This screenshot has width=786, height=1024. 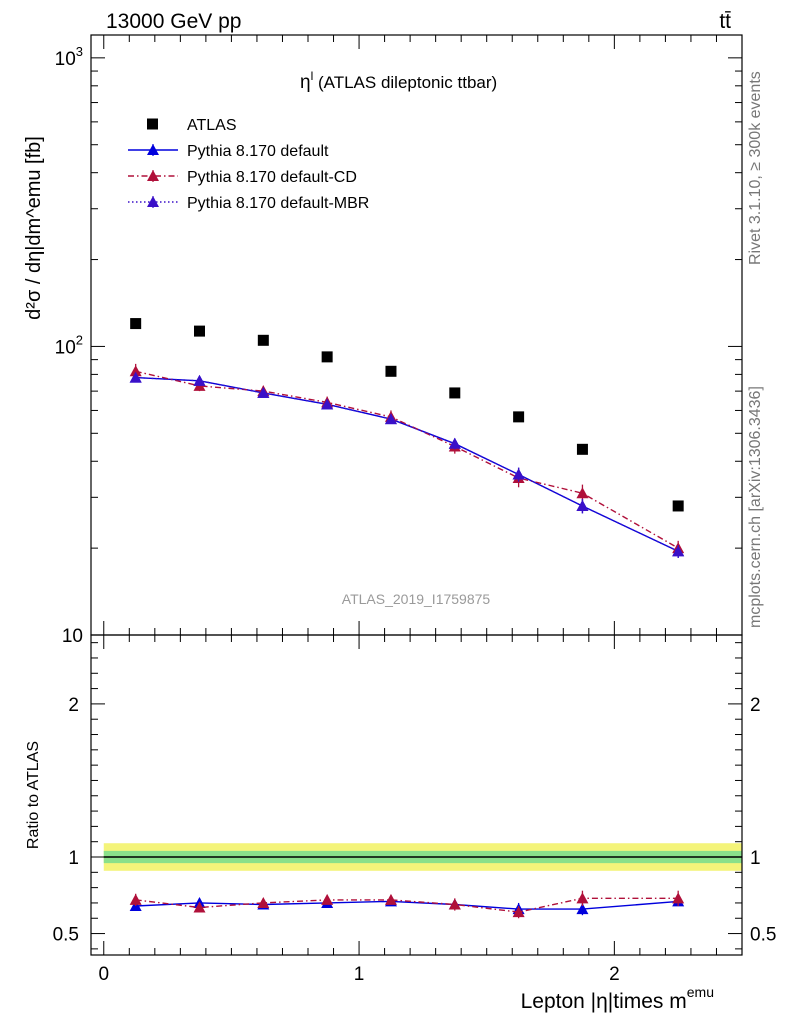 I want to click on x-tick-label: 0, so click(x=103, y=974).